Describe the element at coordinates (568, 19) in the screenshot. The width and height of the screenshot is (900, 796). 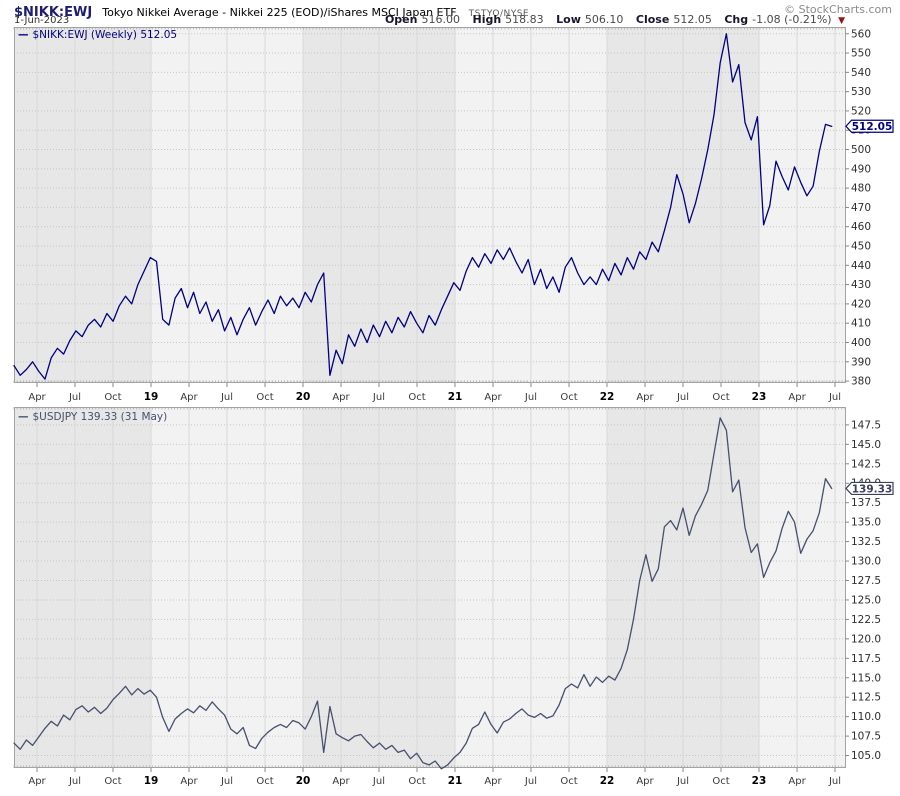
I see `low-label: Low` at that location.